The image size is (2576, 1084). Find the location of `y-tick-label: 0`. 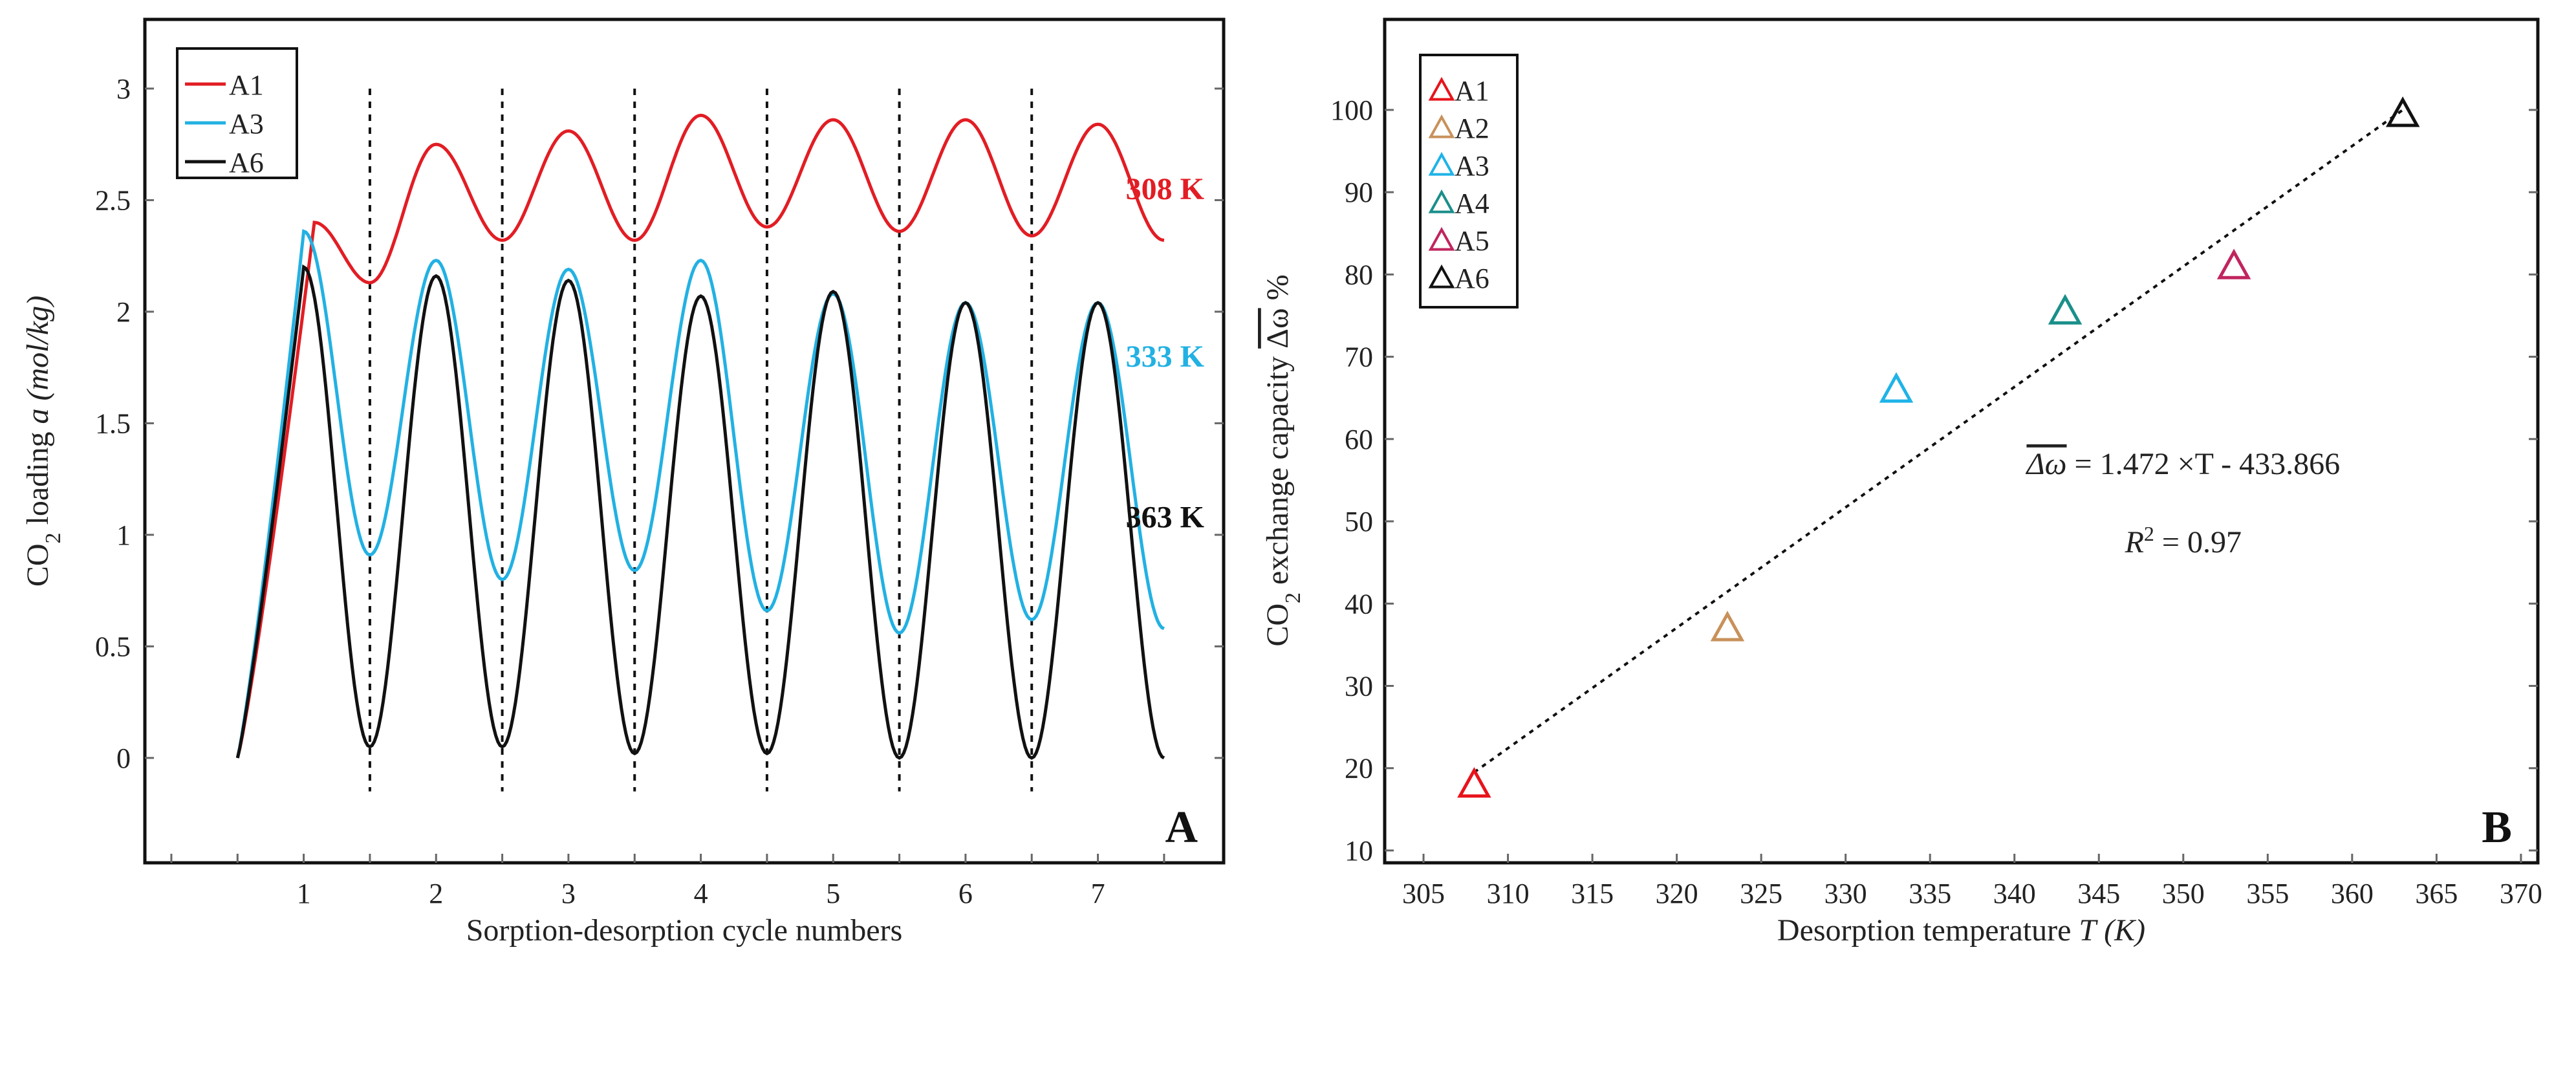

y-tick-label: 0 is located at coordinates (124, 758).